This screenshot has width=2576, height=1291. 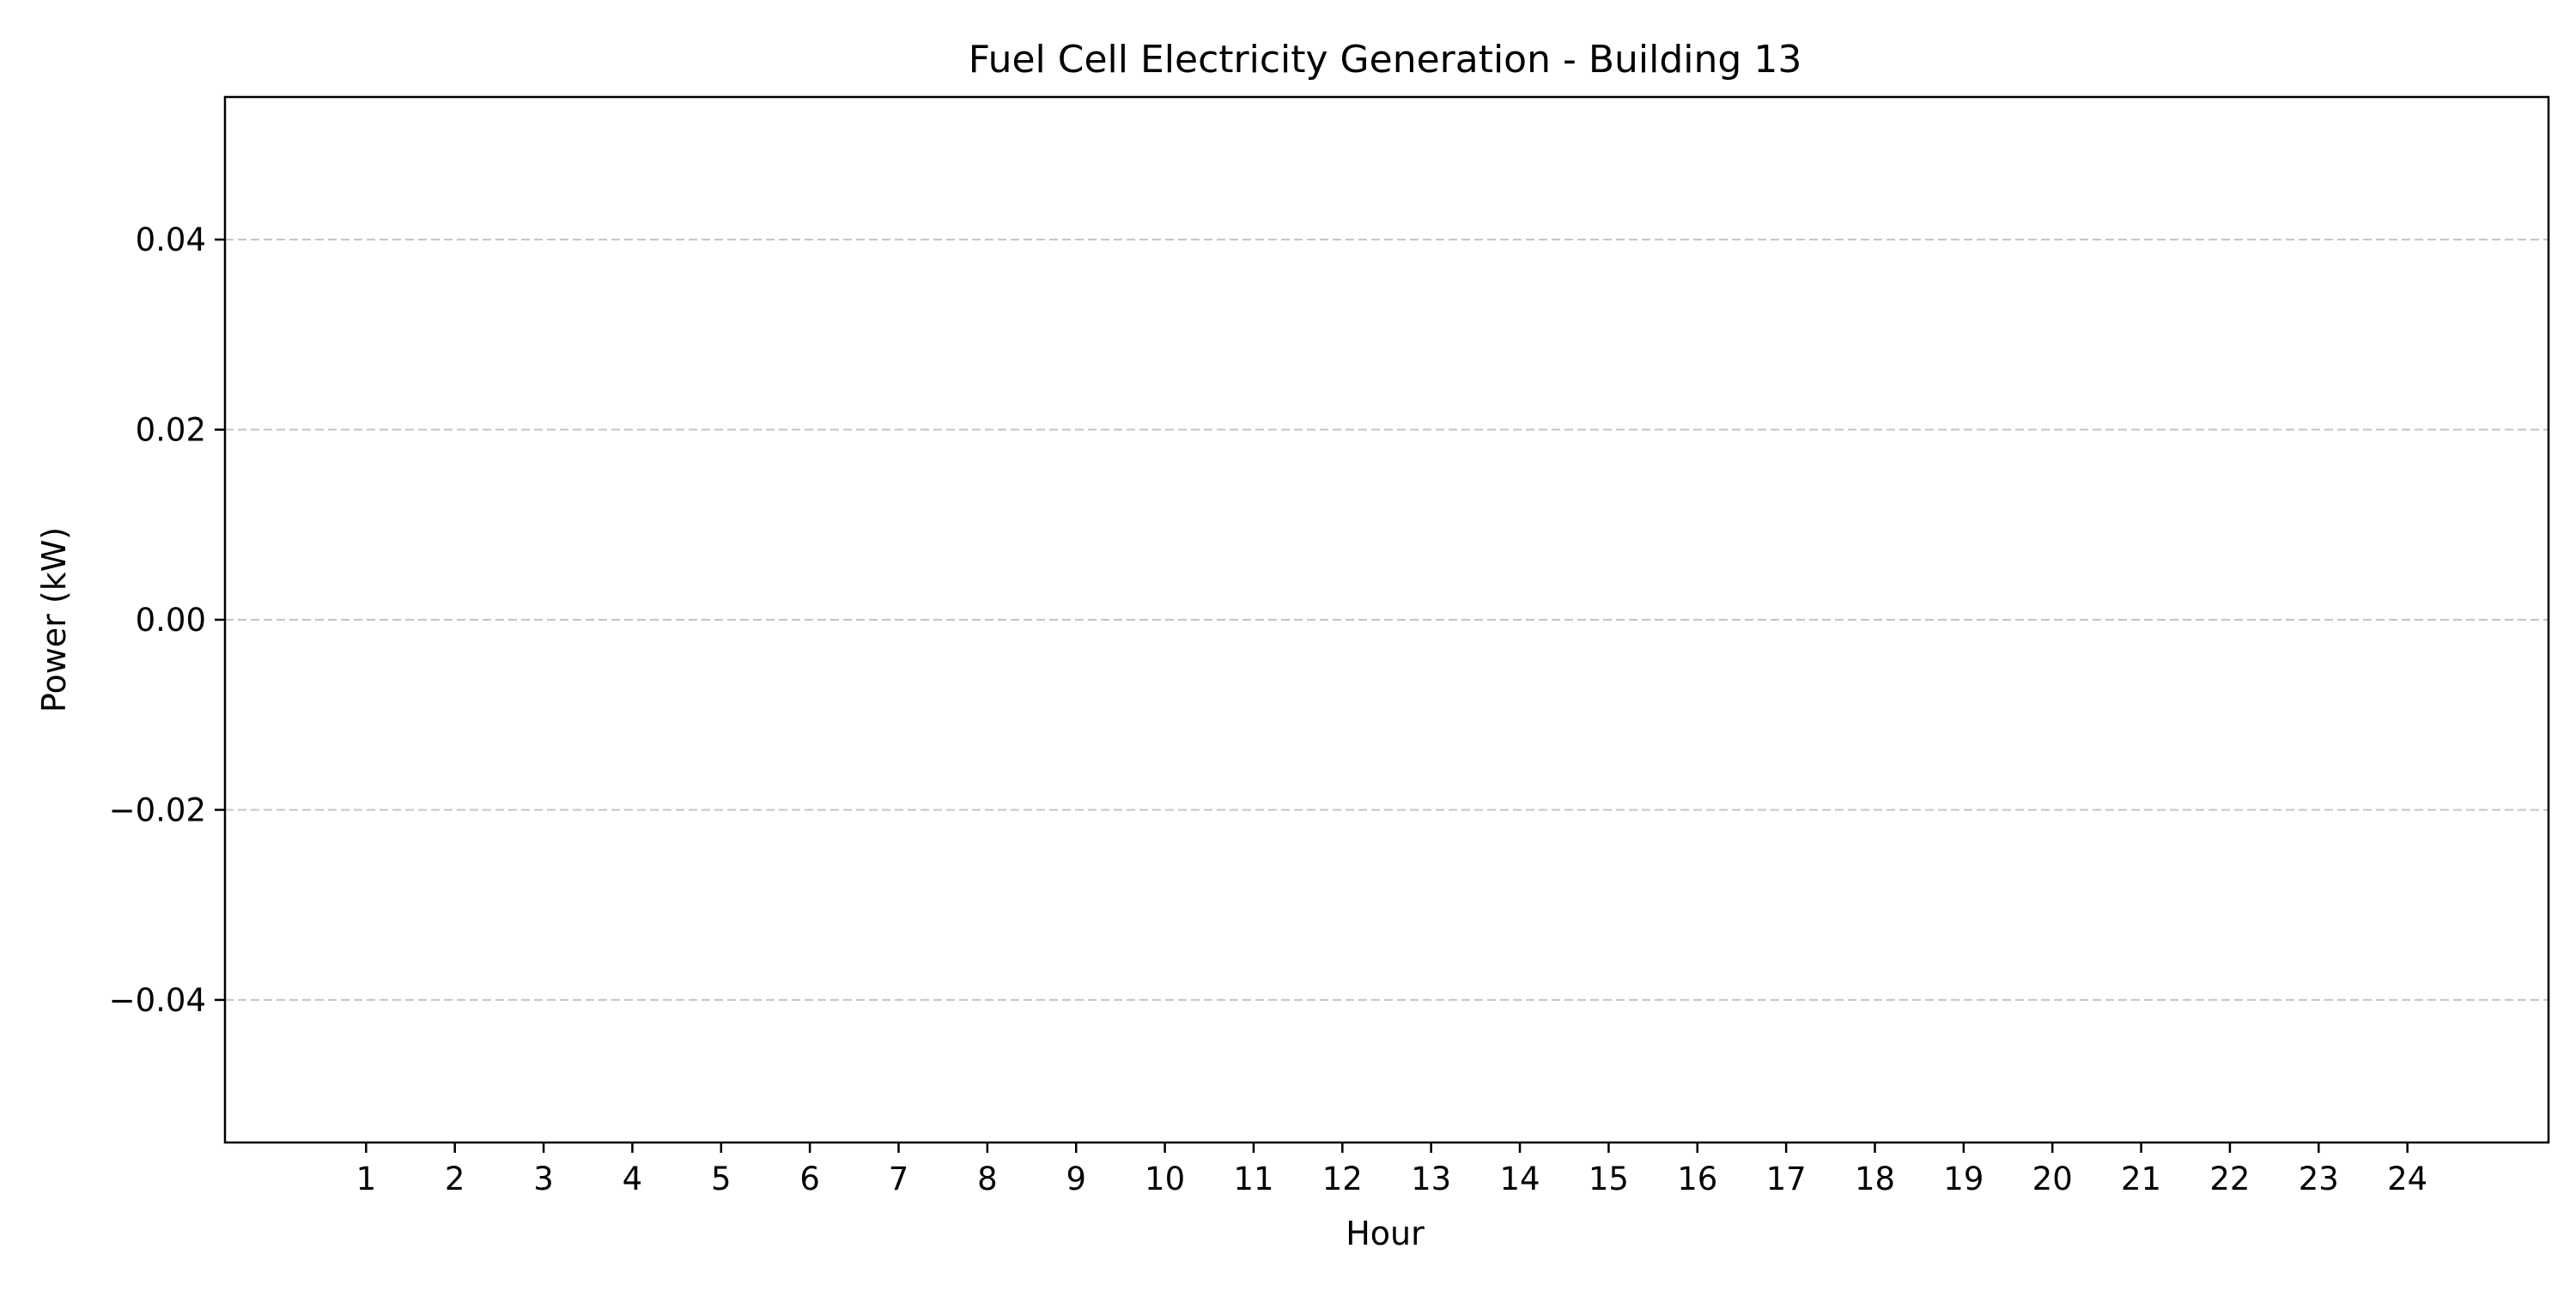 I want to click on x-tick-label: 5, so click(x=722, y=1179).